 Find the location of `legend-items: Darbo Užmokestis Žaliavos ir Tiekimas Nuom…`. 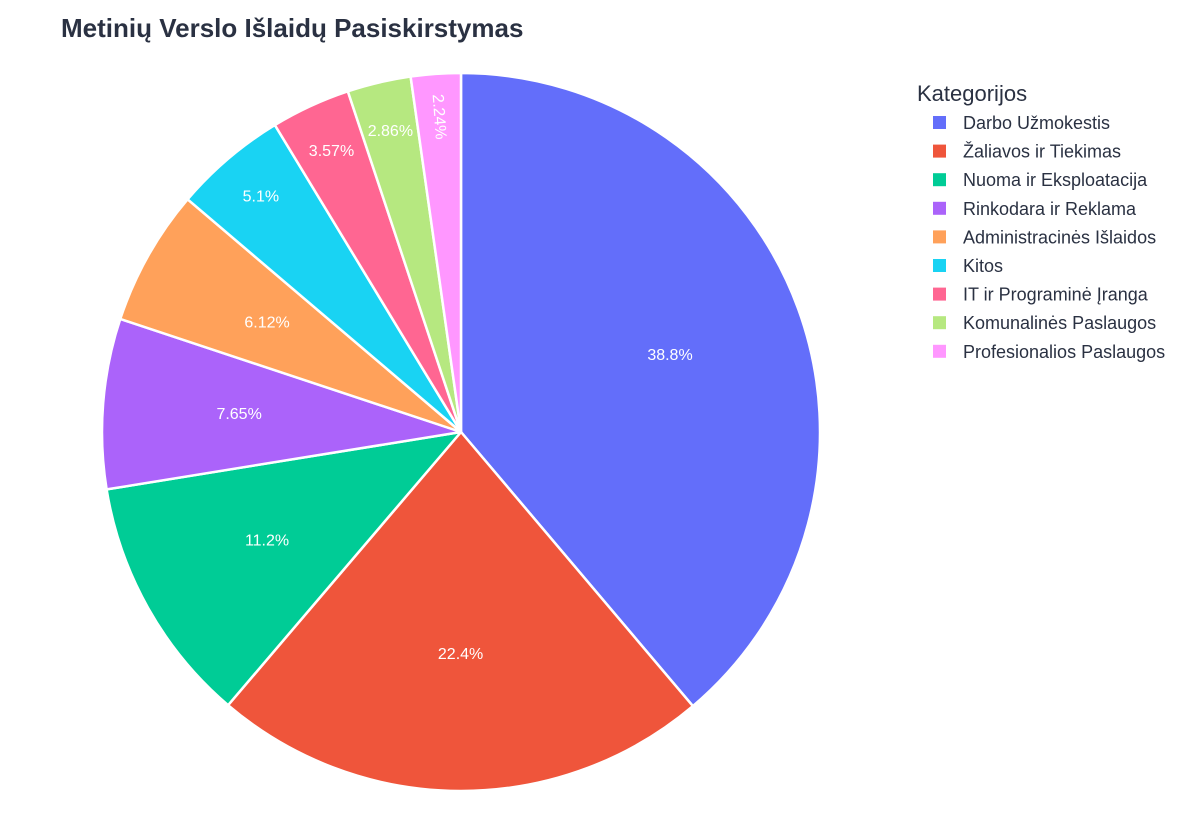

legend-items: Darbo Užmokestis Žaliavos ir Tiekimas Nuom… is located at coordinates (1049, 237).